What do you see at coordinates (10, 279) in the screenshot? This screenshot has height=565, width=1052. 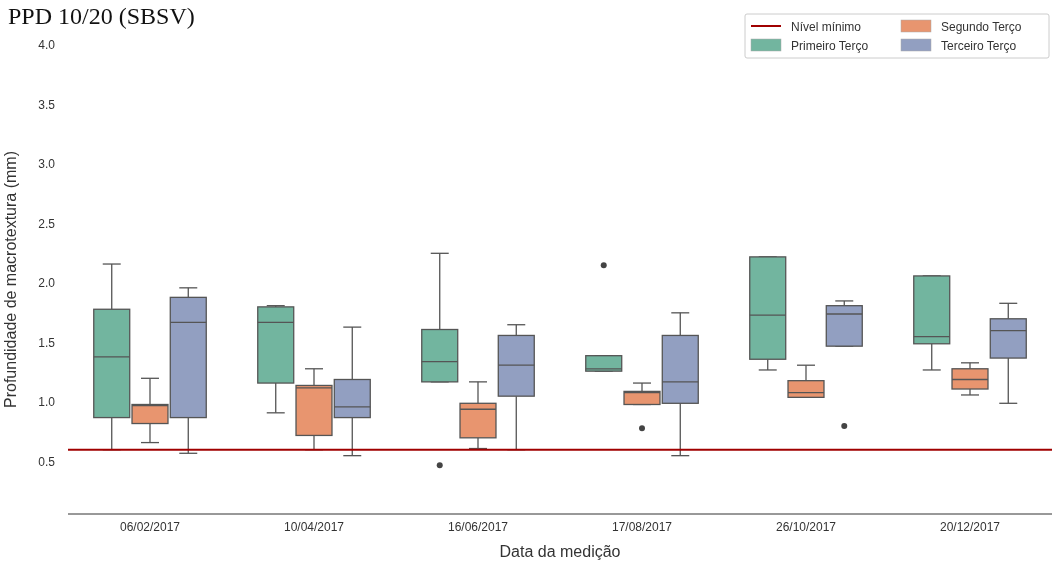 I see `y-axis-title: Profundidade de macrotextura (mm)` at bounding box center [10, 279].